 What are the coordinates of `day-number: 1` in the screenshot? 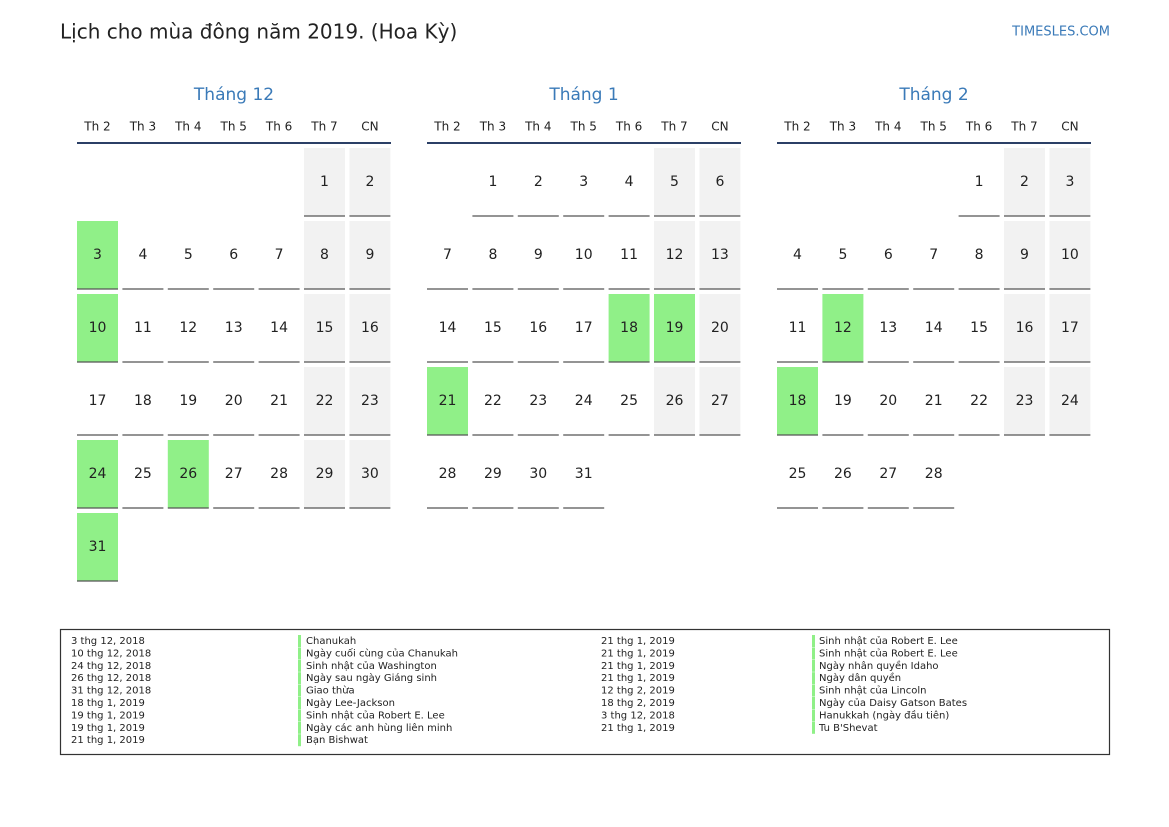 It's located at (324, 182).